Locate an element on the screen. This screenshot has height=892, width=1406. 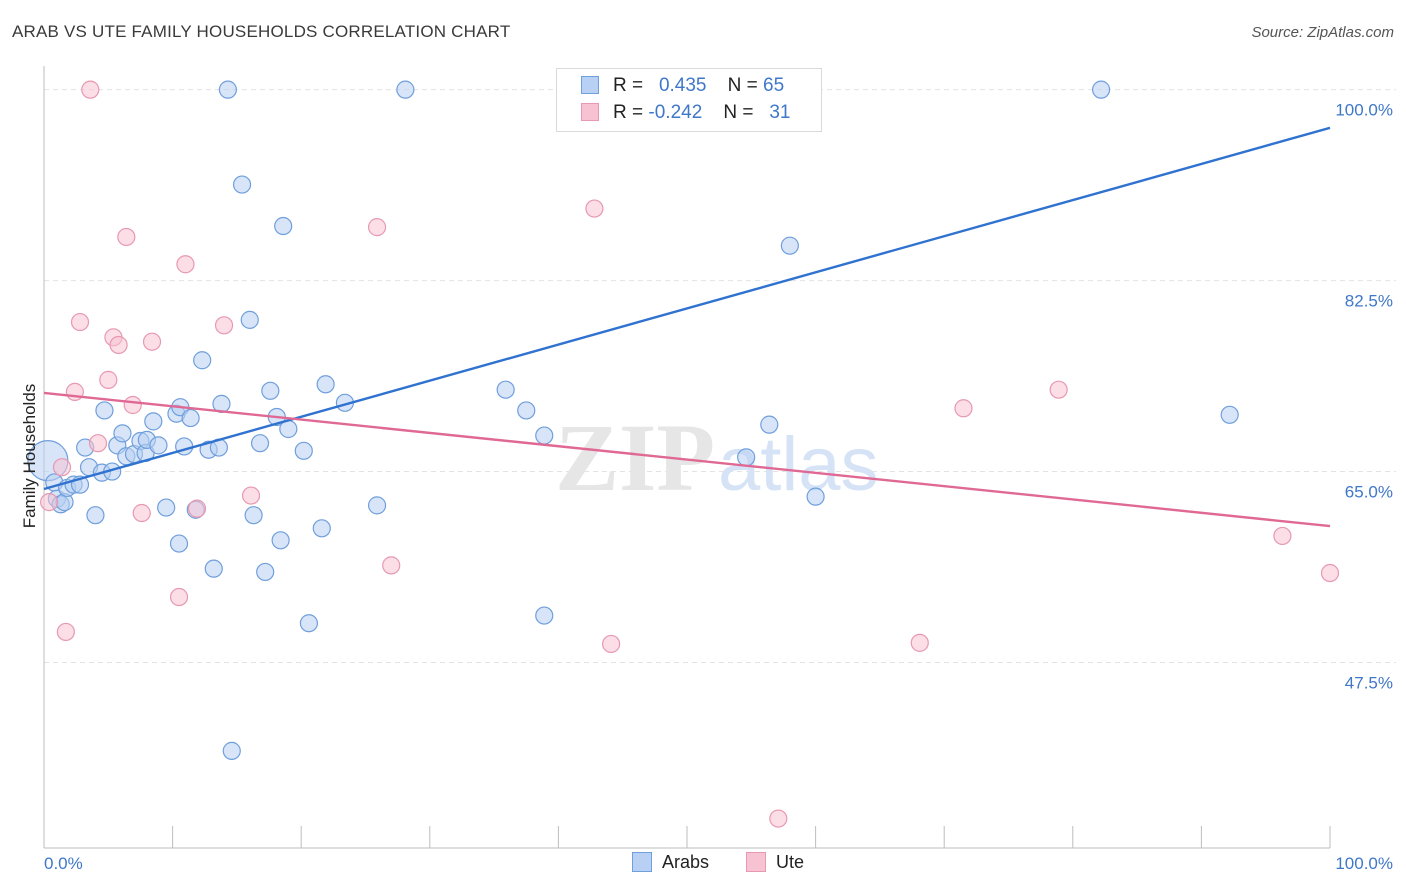
ute-n-label: N = is located at coordinates (738, 112).